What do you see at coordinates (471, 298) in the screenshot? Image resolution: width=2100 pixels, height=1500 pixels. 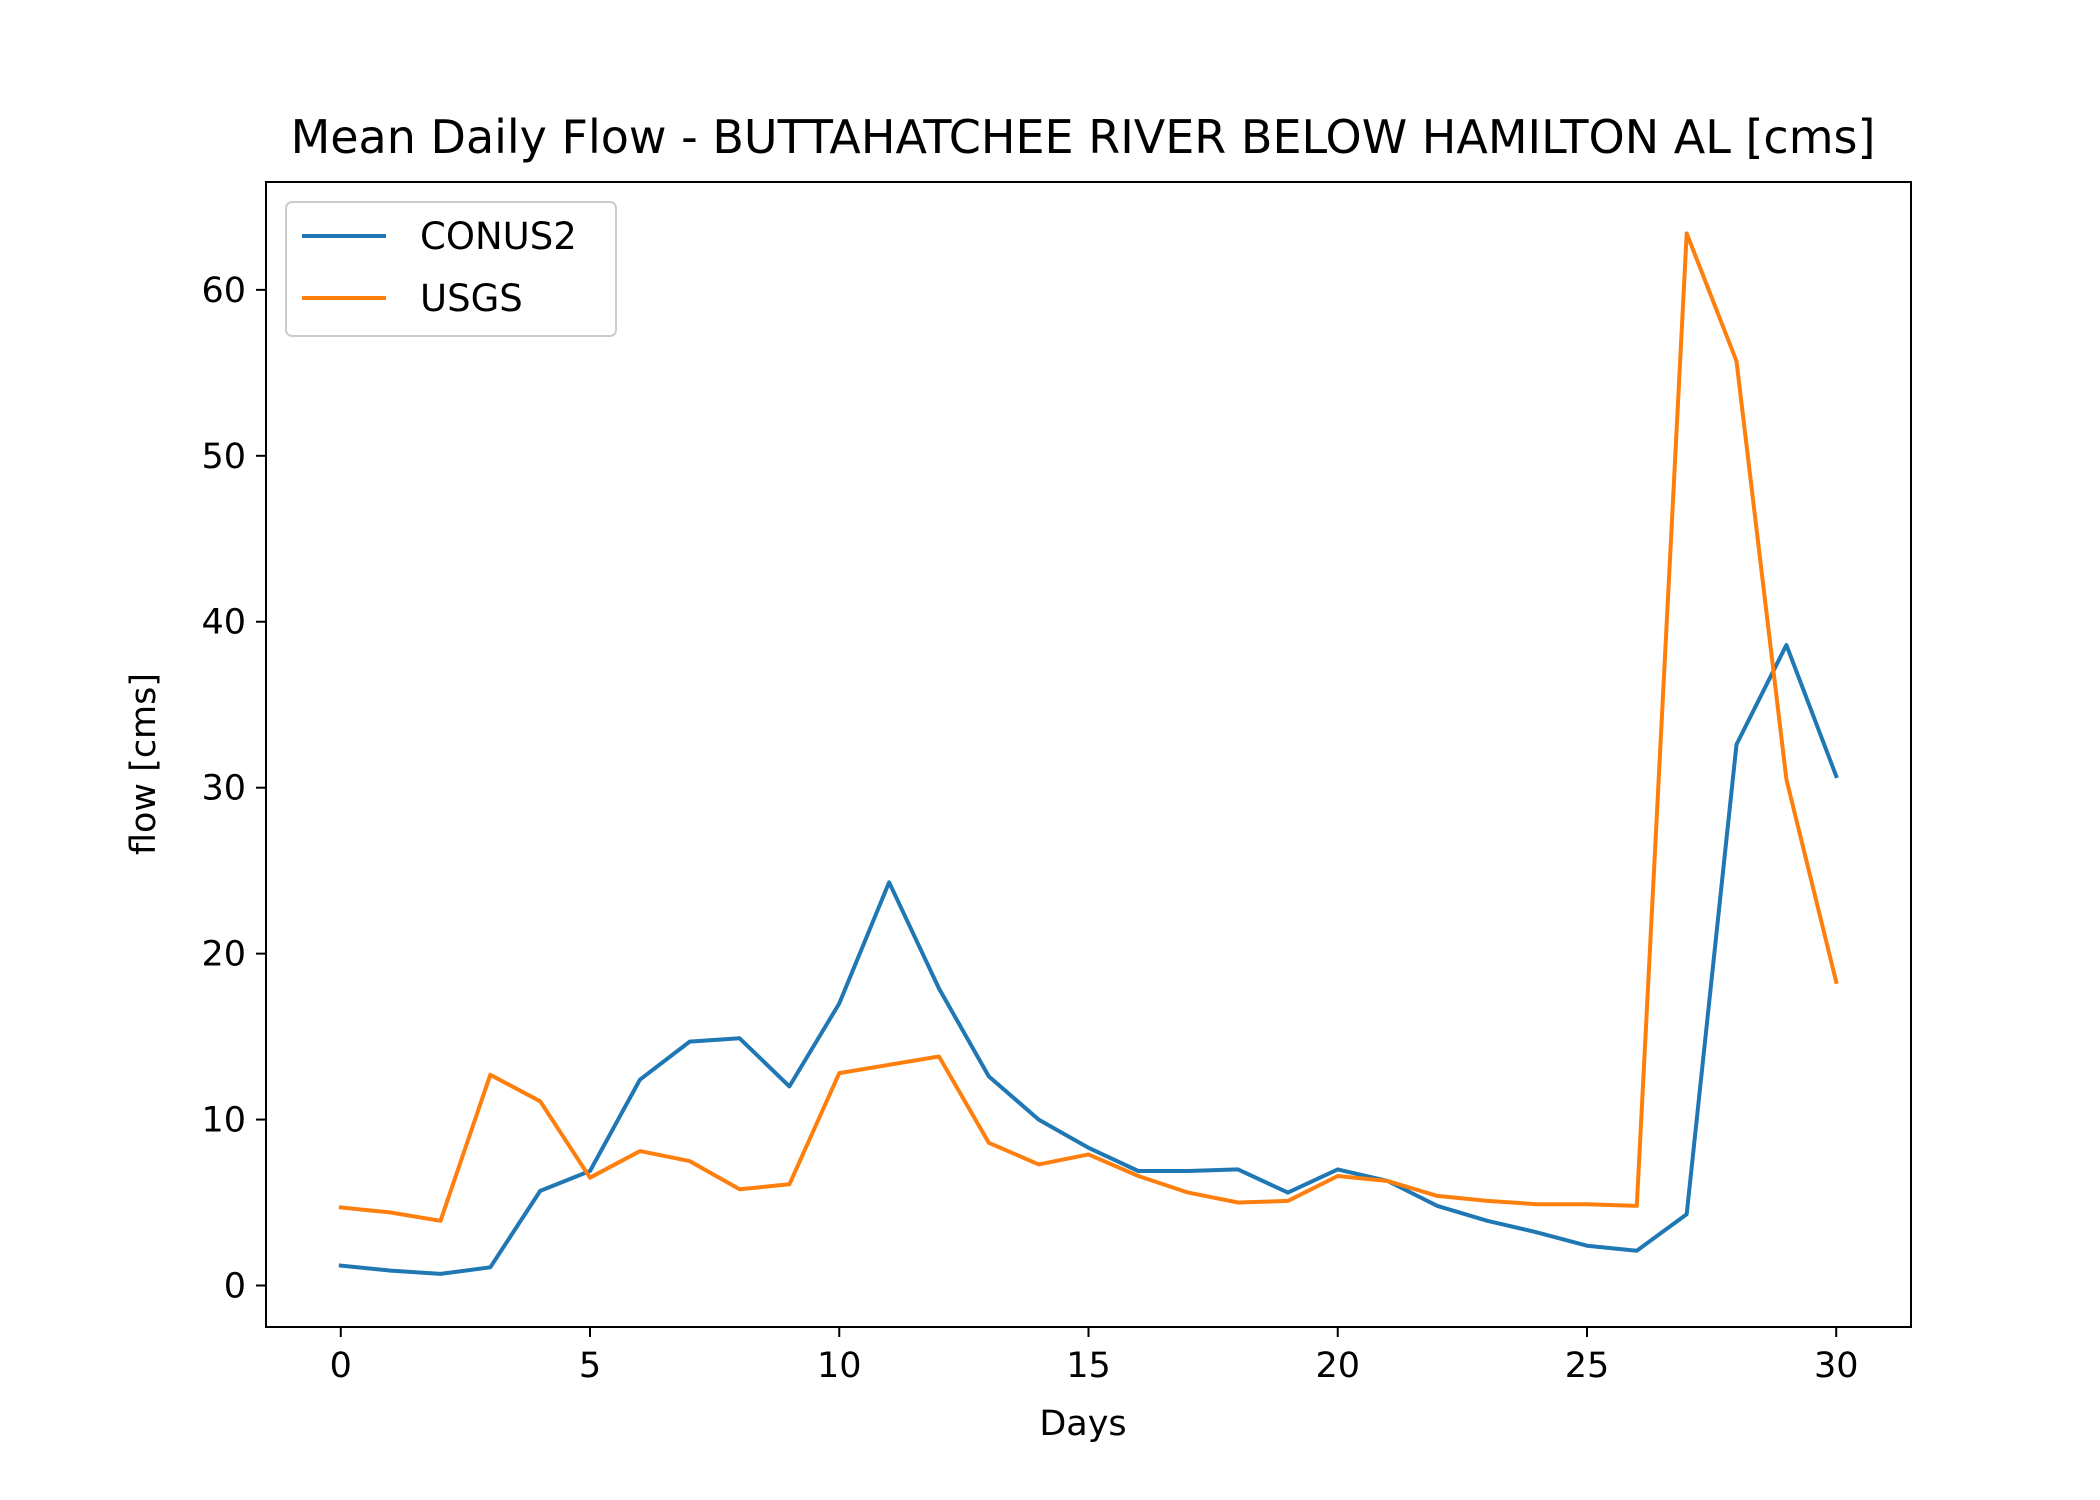 I see `legend-label-usgs: USGS` at bounding box center [471, 298].